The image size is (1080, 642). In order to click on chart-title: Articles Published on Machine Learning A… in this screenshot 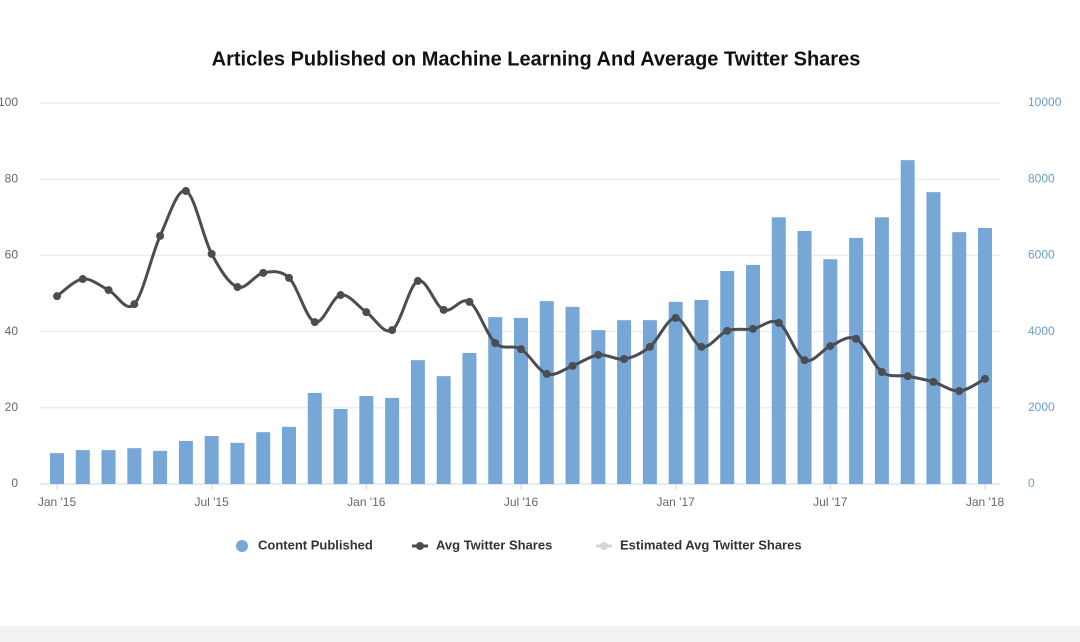, I will do `click(536, 59)`.